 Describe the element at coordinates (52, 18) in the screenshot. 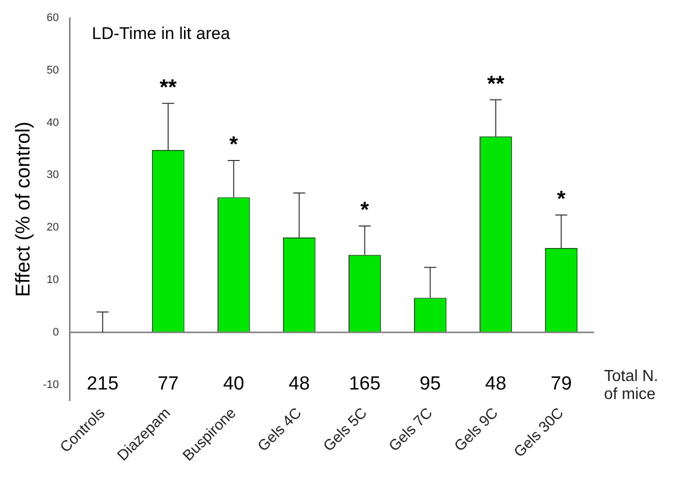

I see `y-tick-label: 60` at that location.